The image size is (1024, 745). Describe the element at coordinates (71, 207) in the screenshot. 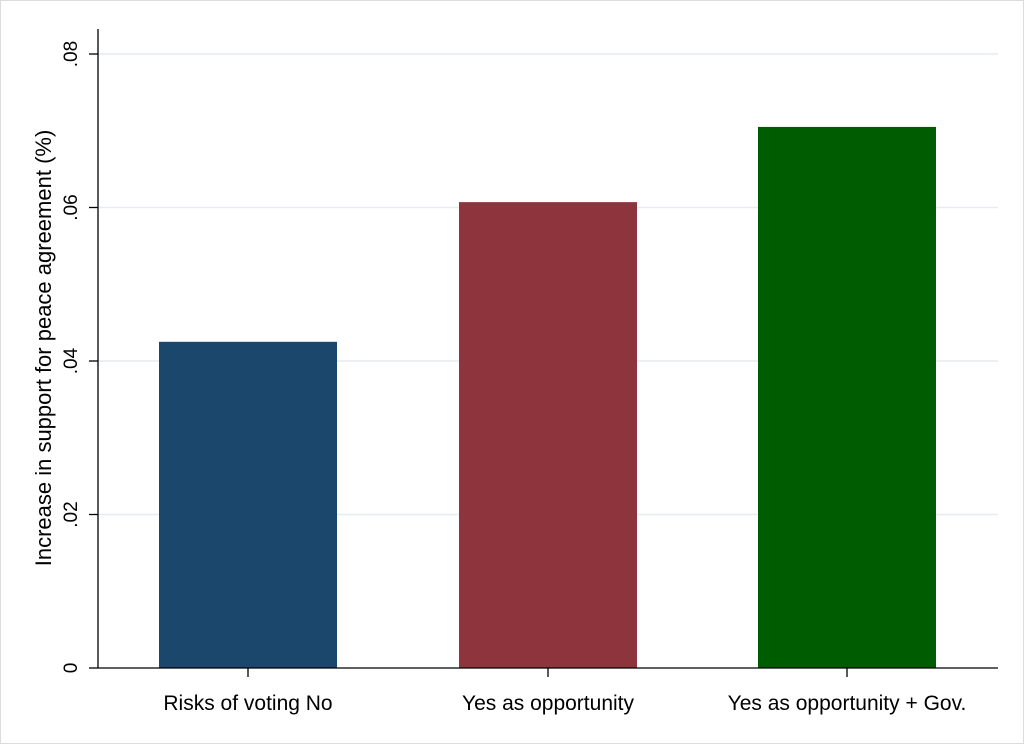

I see `y-tick-label: .06` at that location.